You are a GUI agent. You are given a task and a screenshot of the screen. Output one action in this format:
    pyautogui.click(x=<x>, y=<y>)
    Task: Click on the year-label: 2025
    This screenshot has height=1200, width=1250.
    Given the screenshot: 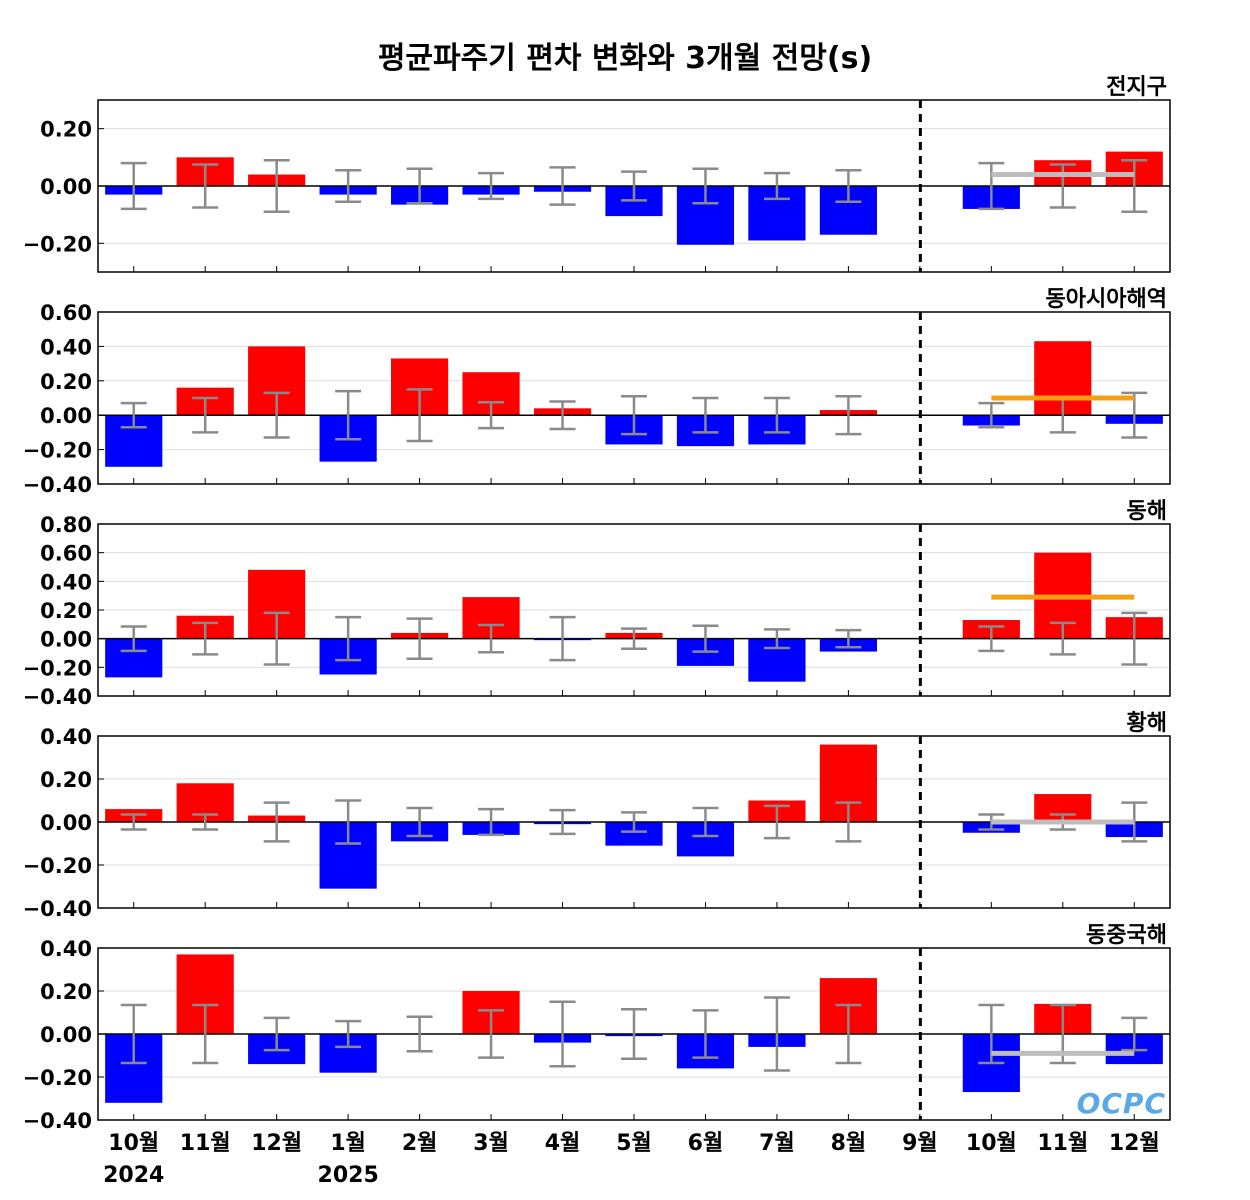 What is the action you would take?
    pyautogui.click(x=348, y=1175)
    